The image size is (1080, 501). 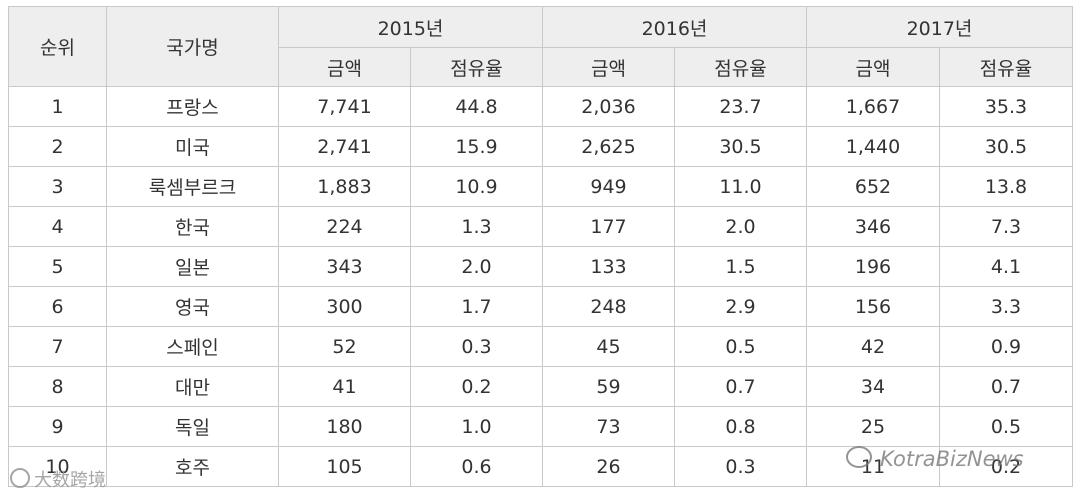 What do you see at coordinates (344, 306) in the screenshot?
I see `amount-2015-cell: 300` at bounding box center [344, 306].